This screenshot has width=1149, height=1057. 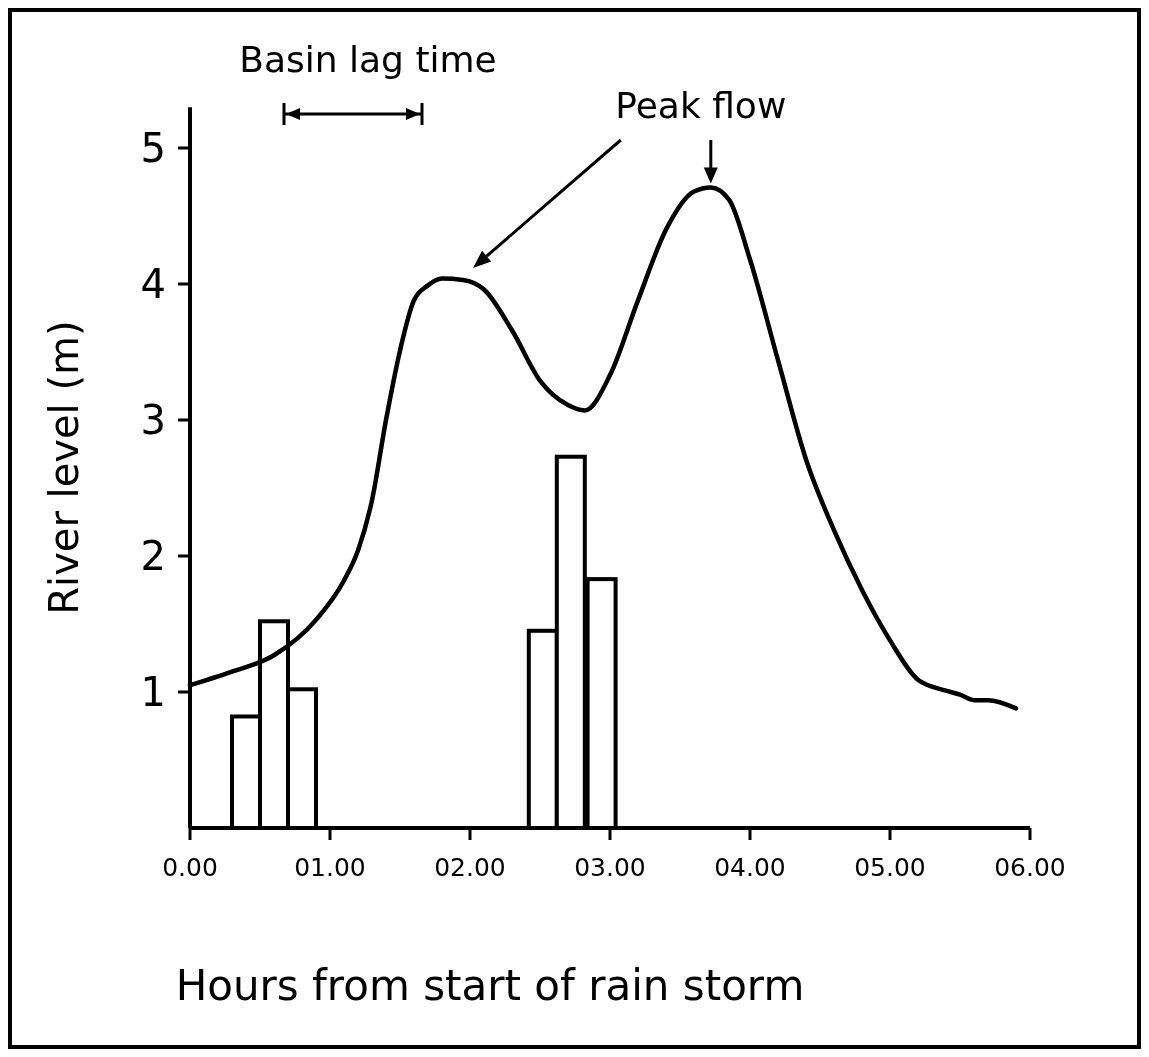 What do you see at coordinates (490, 985) in the screenshot?
I see `x-axis-title: Hours from start of rain storm` at bounding box center [490, 985].